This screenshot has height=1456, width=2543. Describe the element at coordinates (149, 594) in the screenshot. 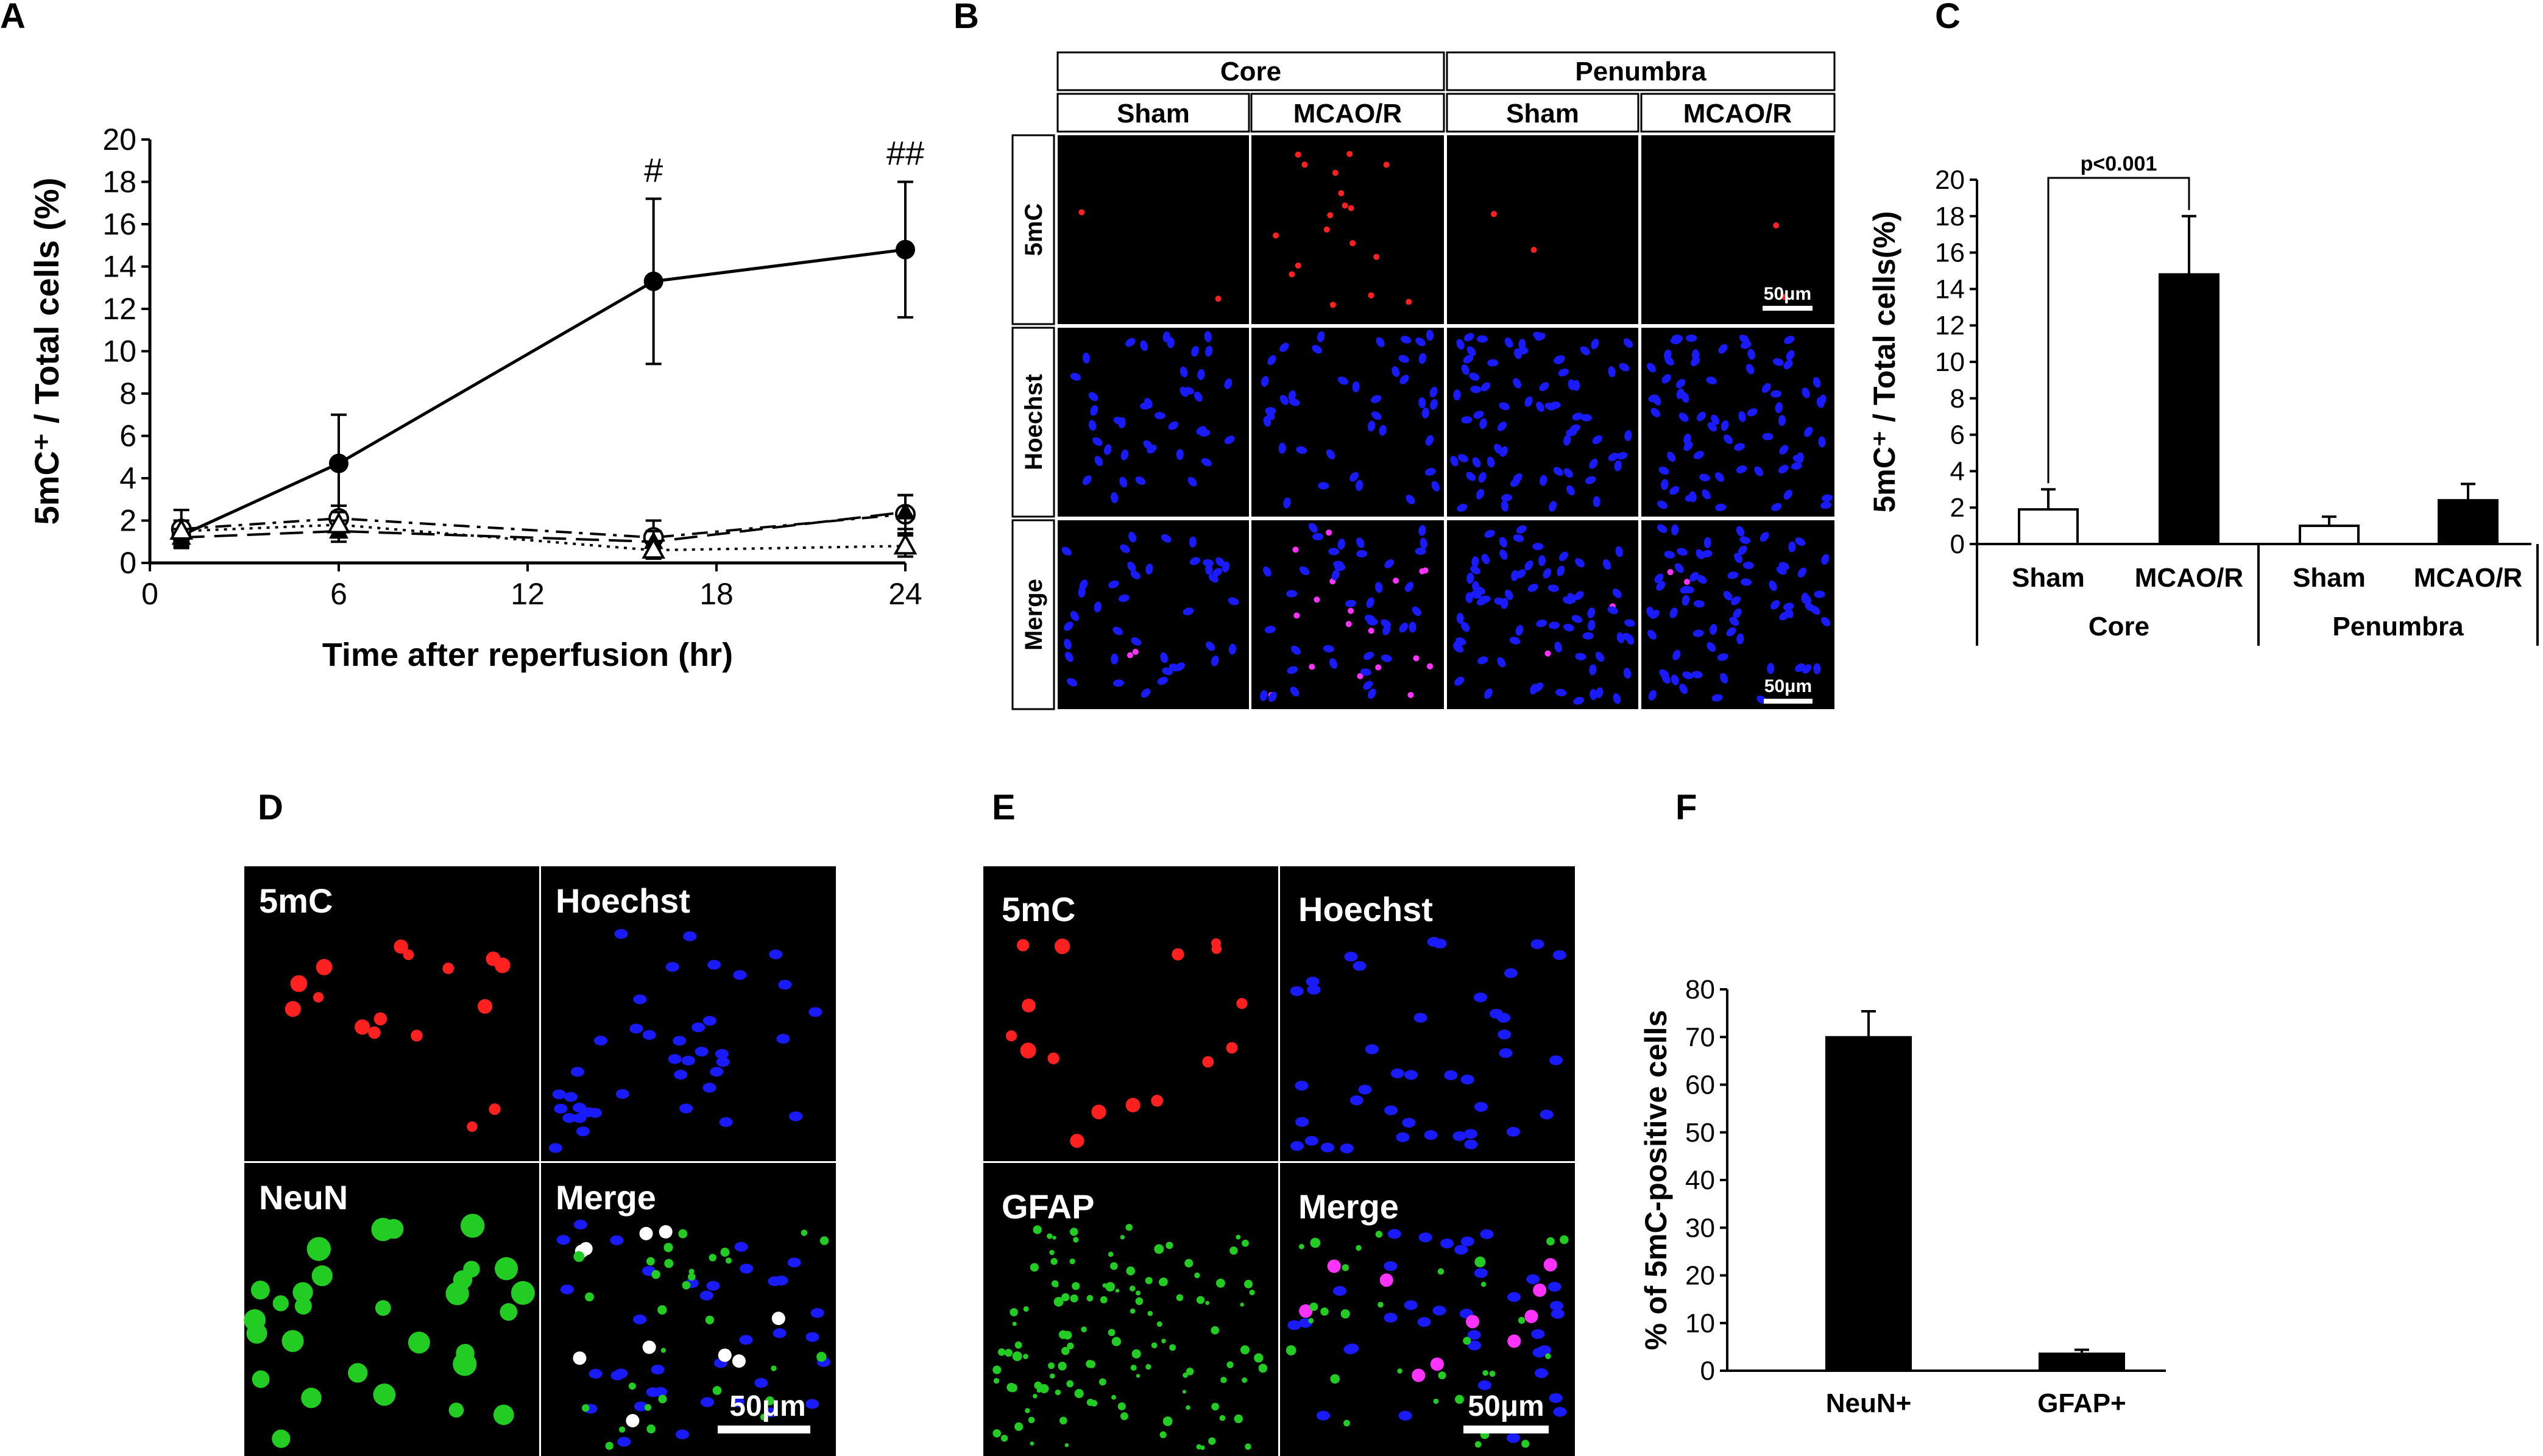

I see `x-tick-label-a: 0` at that location.